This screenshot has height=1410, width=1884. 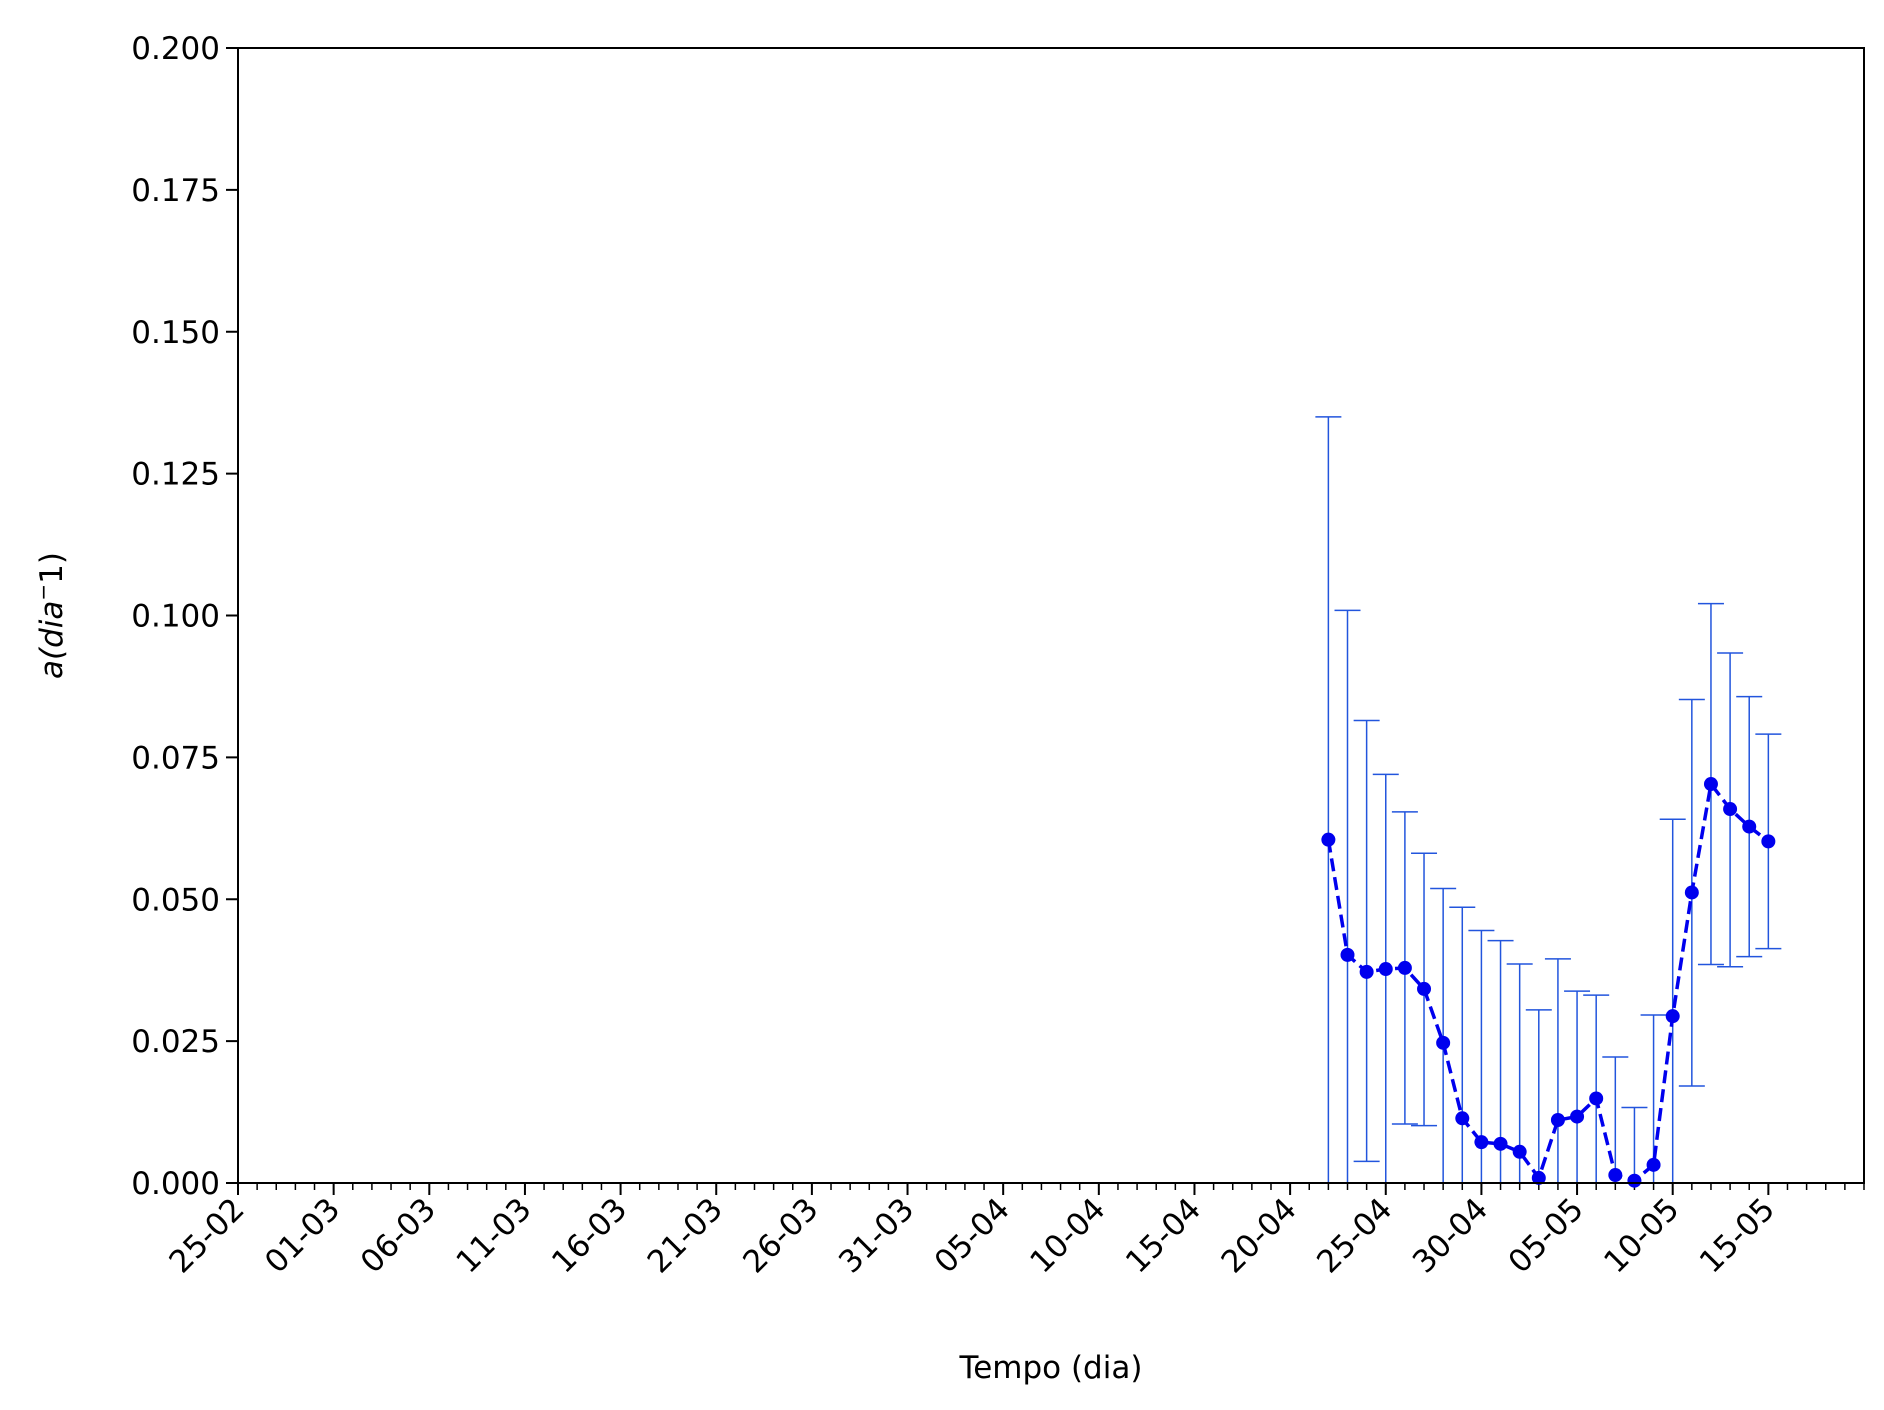 What do you see at coordinates (175, 475) in the screenshot?
I see `y-tick-label: 0.125` at bounding box center [175, 475].